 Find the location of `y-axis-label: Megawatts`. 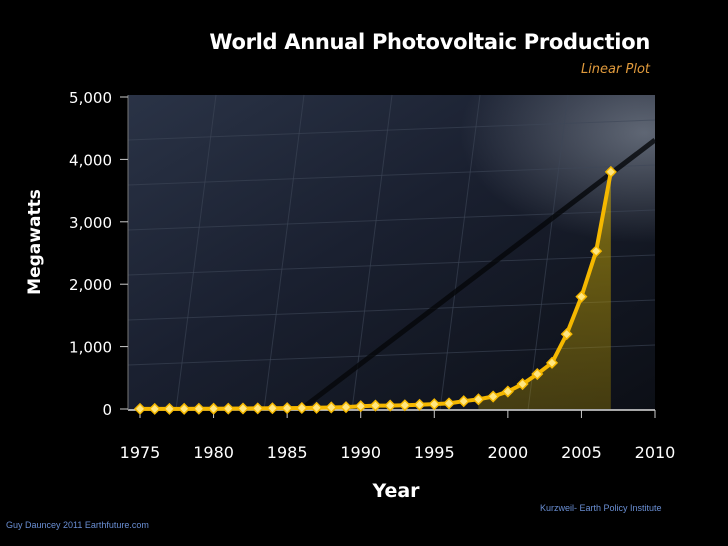

y-axis-label: Megawatts is located at coordinates (35, 242).